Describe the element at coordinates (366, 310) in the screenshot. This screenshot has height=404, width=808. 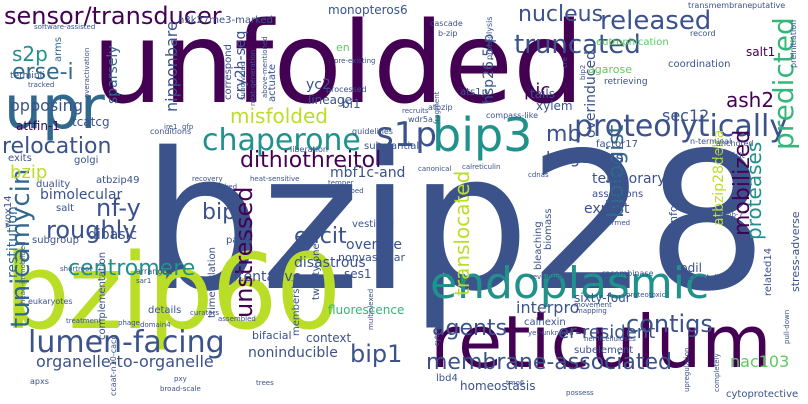
I see `word: fluorescence` at that location.